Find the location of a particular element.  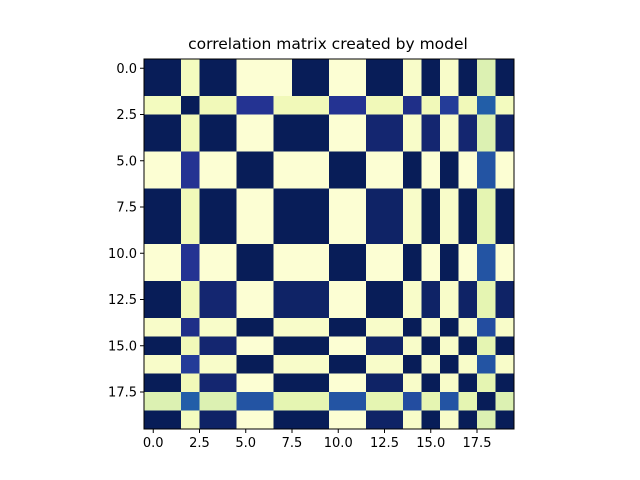

y-tick-label: 17.5 is located at coordinates (122, 393).